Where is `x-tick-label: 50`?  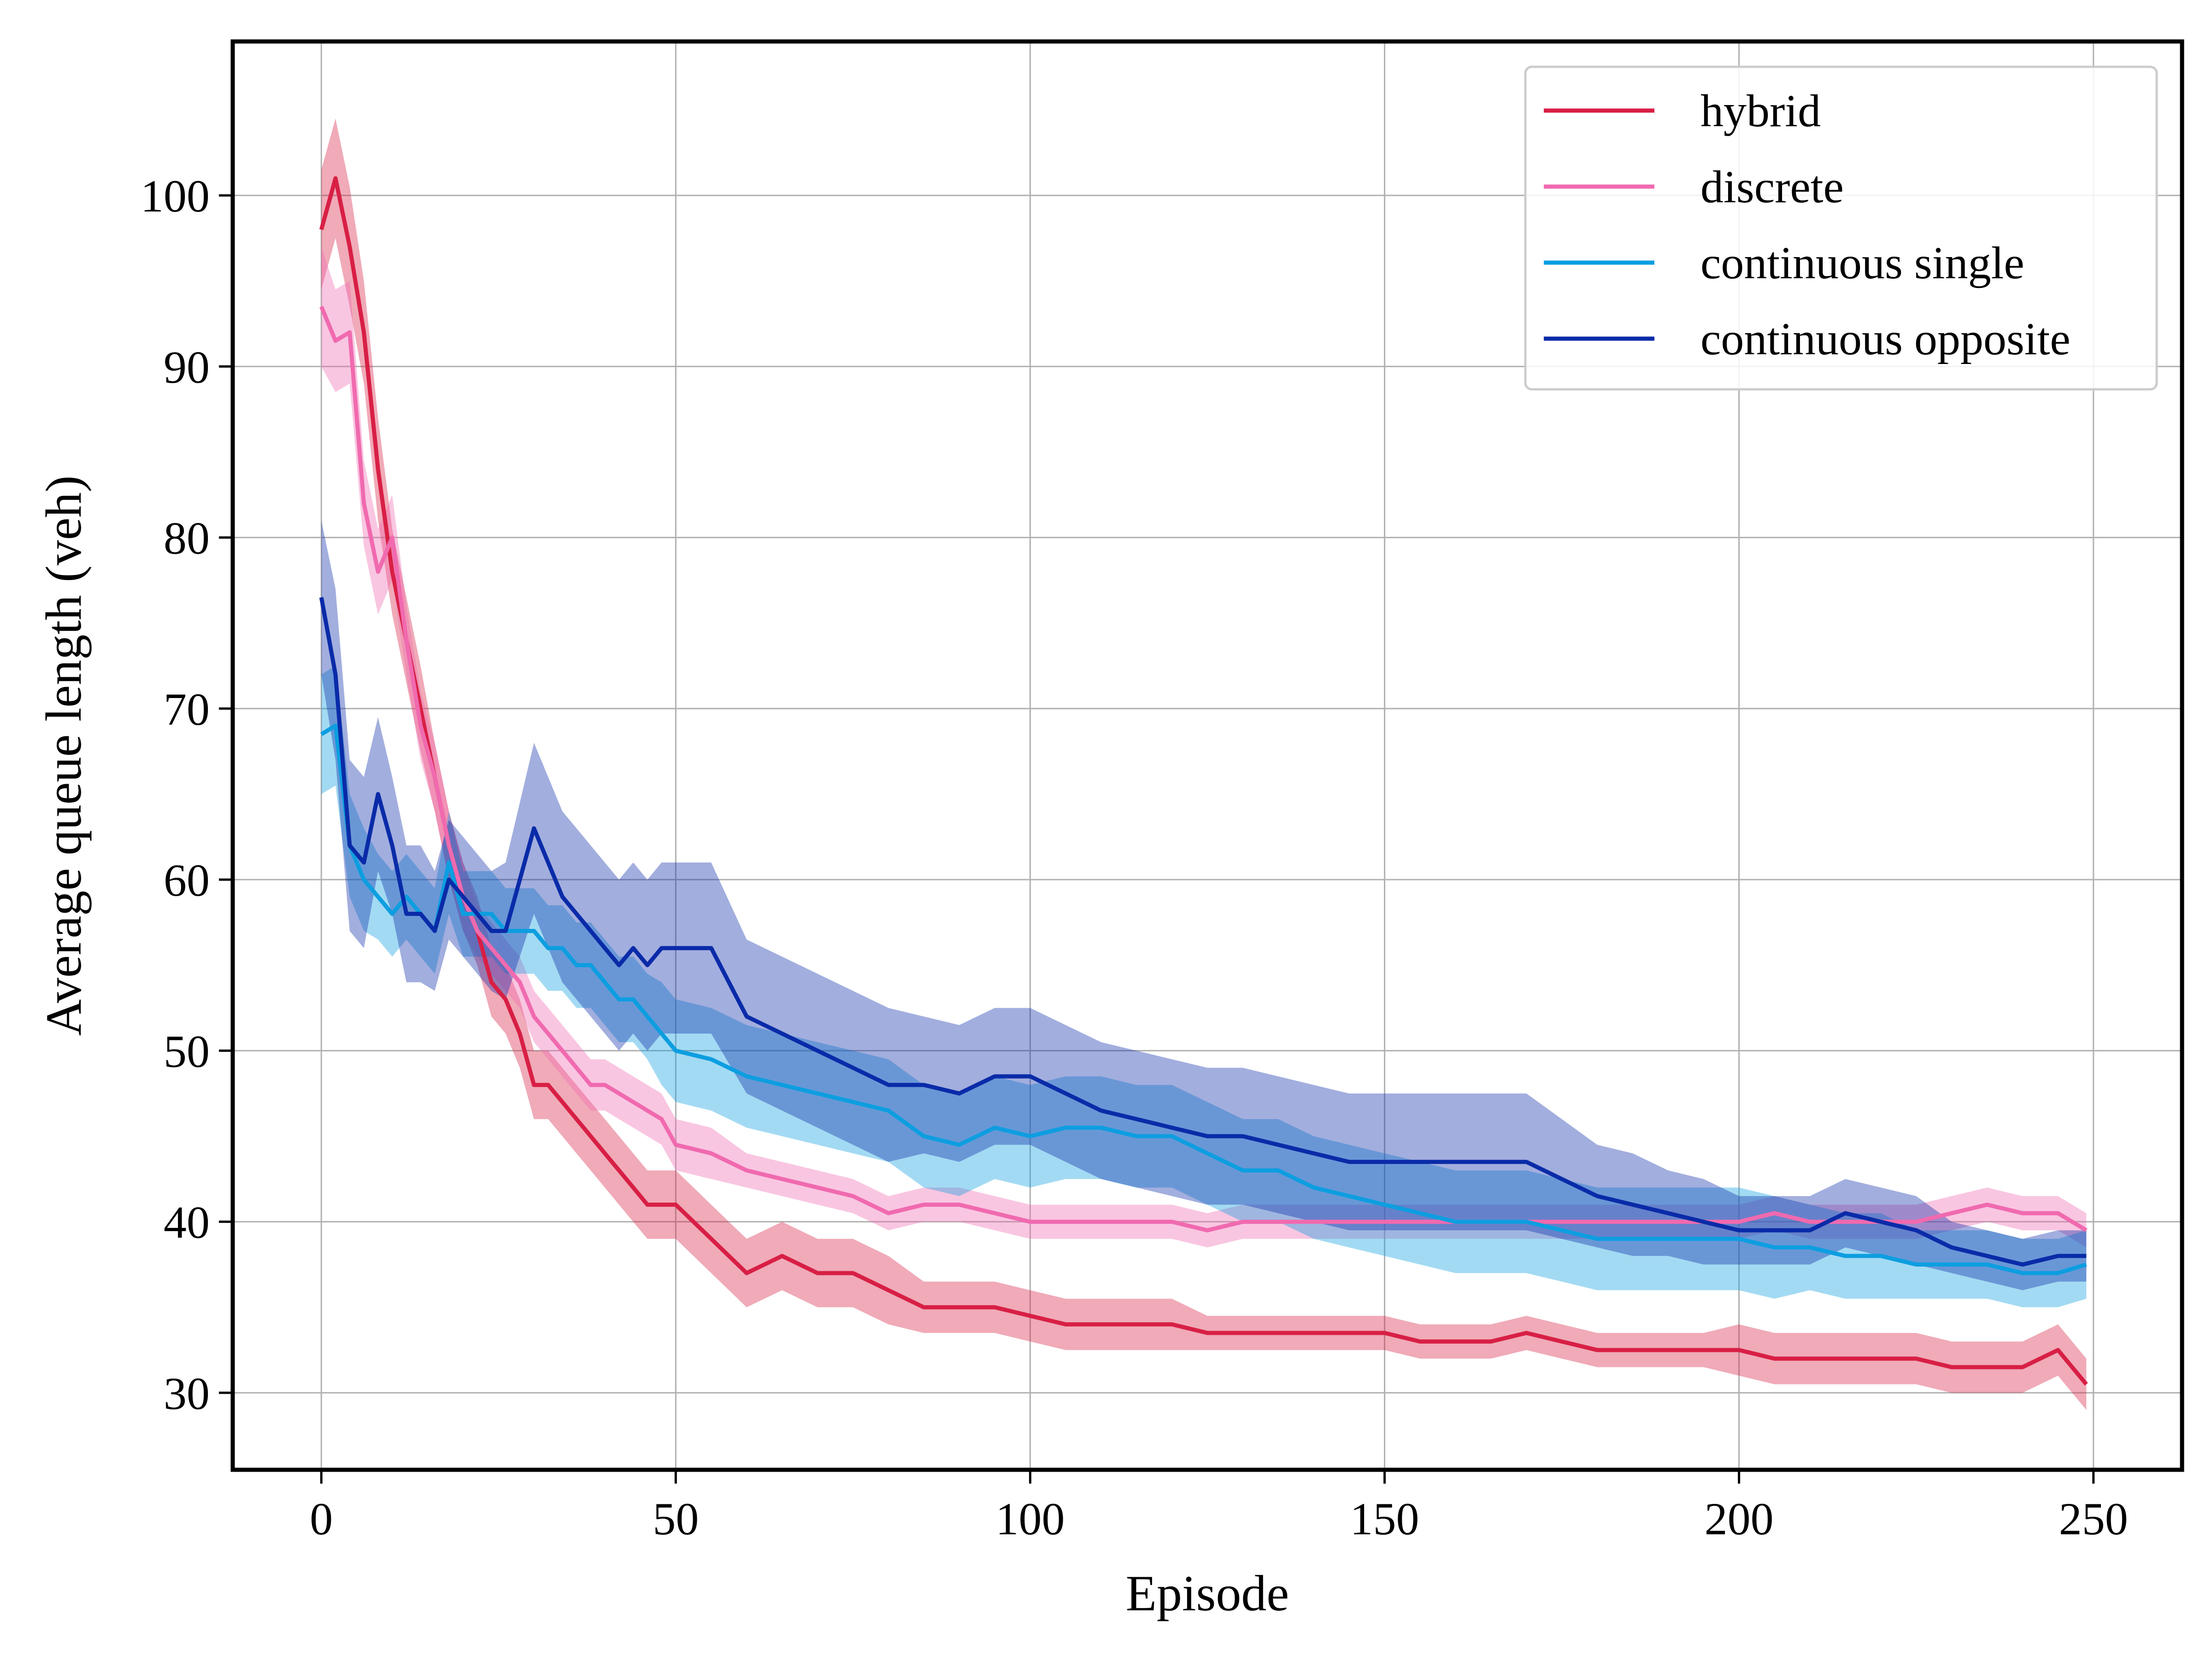
x-tick-label: 50 is located at coordinates (676, 1518).